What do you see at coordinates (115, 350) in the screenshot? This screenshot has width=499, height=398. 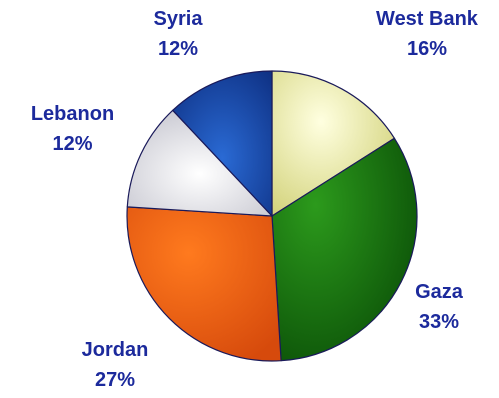 I see `slice-label-jordan-name: Jordan` at bounding box center [115, 350].